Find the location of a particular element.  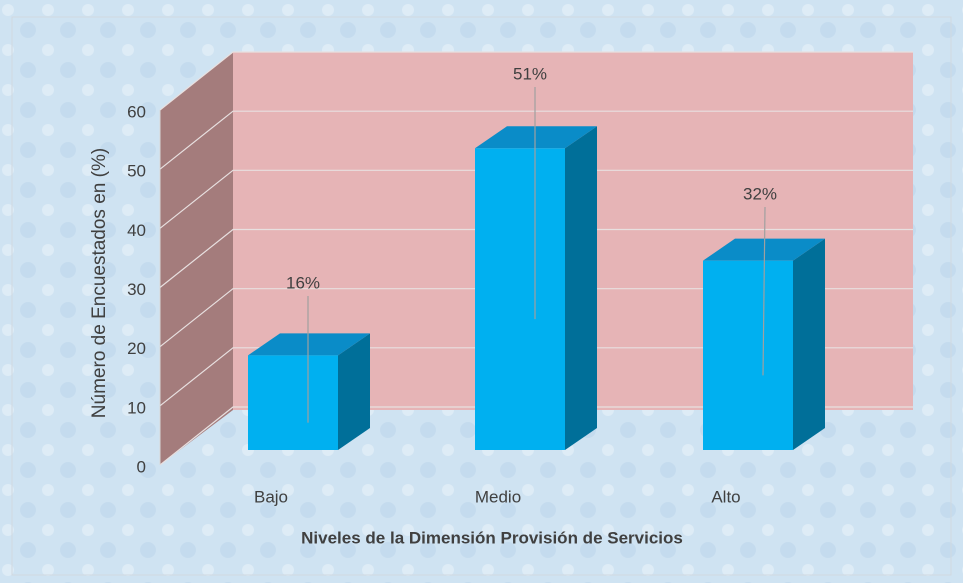

y-tick-label: 50 is located at coordinates (136, 171).